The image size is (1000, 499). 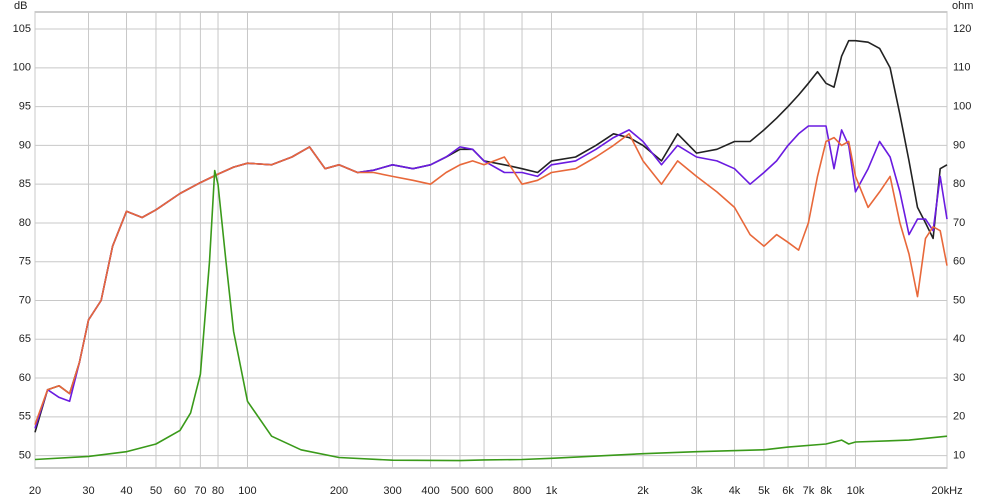 What do you see at coordinates (959, 417) in the screenshot?
I see `y2-tick-label: 20` at bounding box center [959, 417].